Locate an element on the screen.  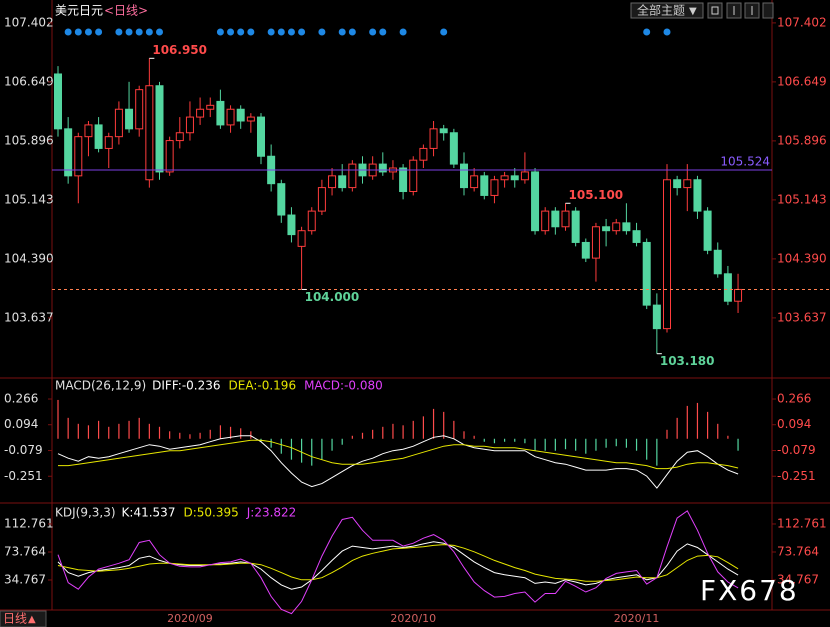
legend-entry: J:23.822 is located at coordinates (271, 513).